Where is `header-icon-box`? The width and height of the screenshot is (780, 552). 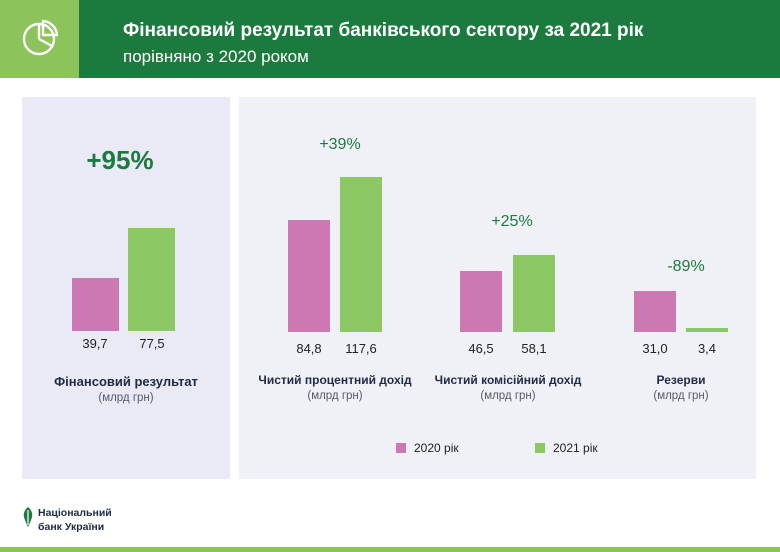
header-icon-box is located at coordinates (39, 39).